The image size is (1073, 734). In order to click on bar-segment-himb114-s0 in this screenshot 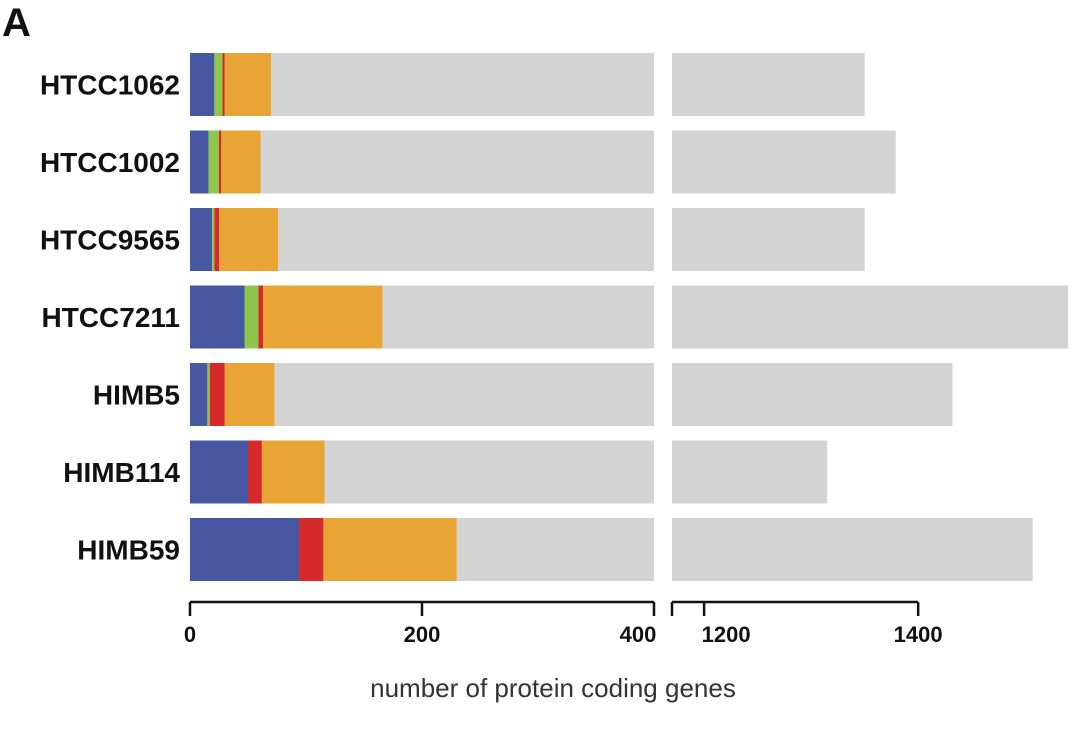, I will do `click(219, 472)`.